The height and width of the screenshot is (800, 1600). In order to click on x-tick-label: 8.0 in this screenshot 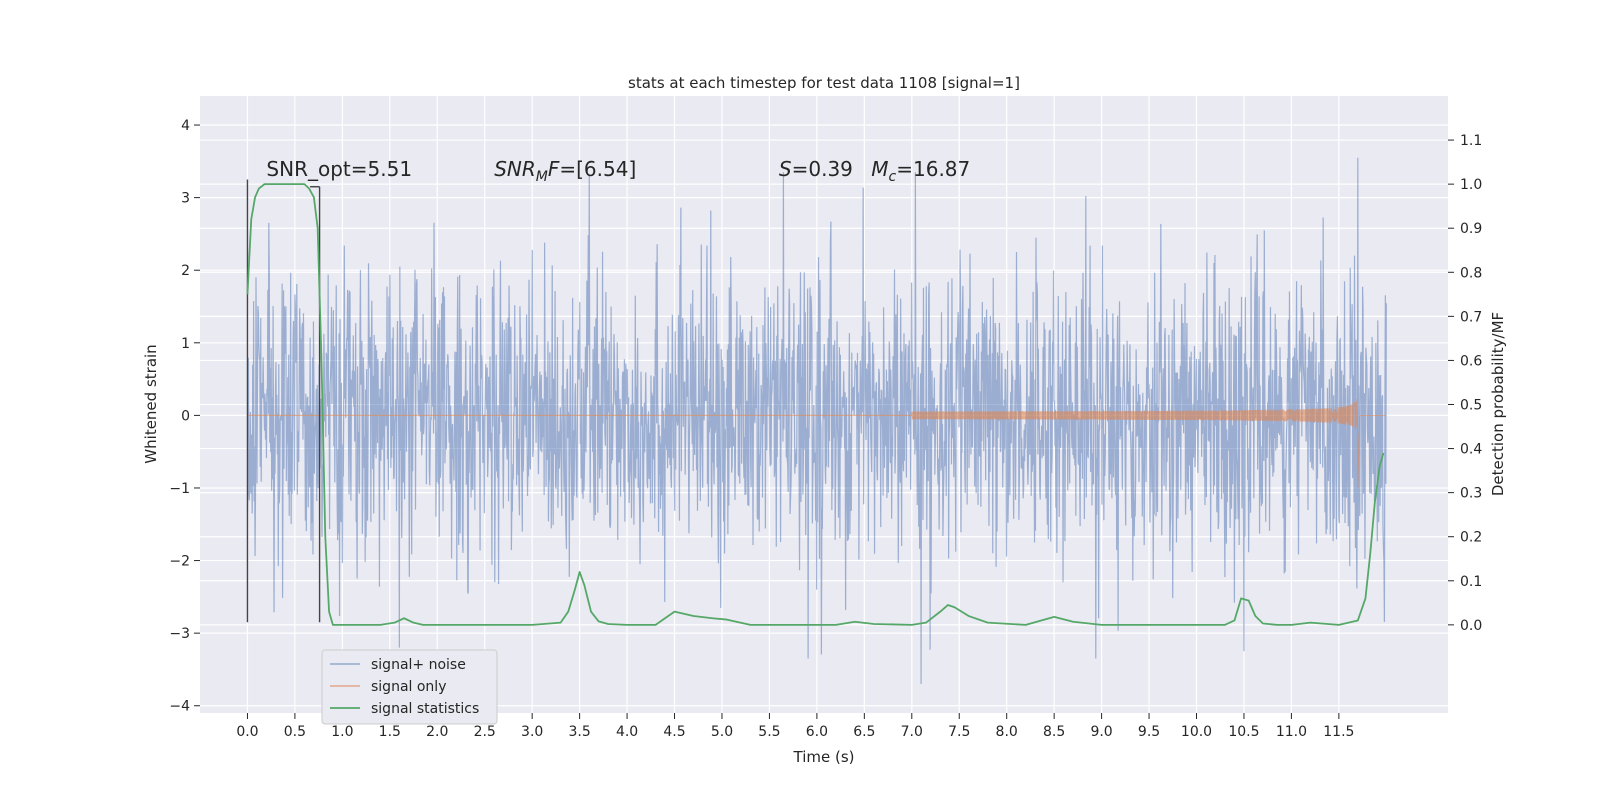, I will do `click(1007, 732)`.